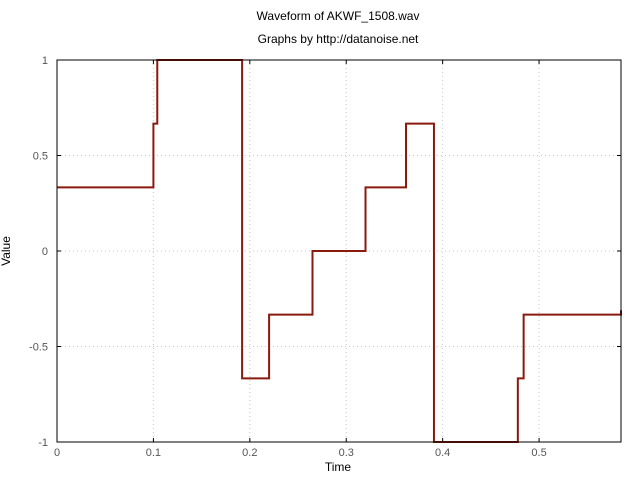 The image size is (640, 480). What do you see at coordinates (442, 453) in the screenshot?
I see `x-tick-label: 0.4` at bounding box center [442, 453].